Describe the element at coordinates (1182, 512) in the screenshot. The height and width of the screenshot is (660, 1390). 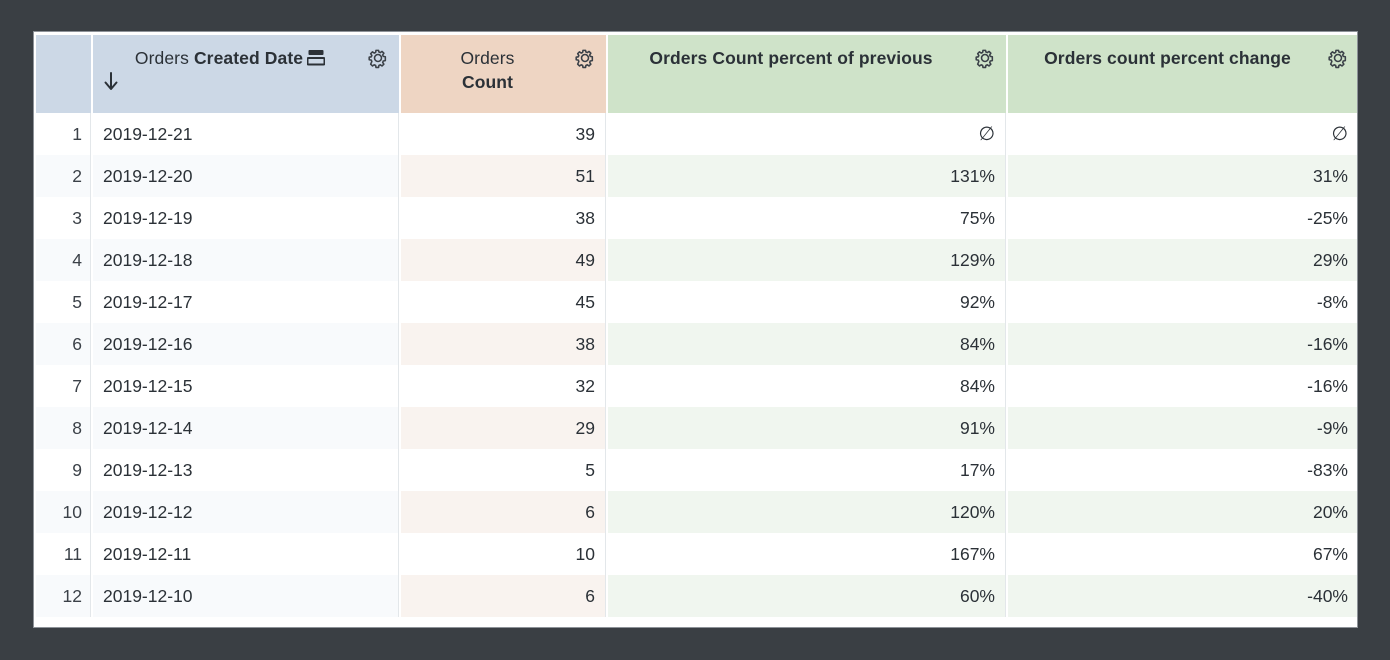
I see `cell-percent-change: 20%` at that location.